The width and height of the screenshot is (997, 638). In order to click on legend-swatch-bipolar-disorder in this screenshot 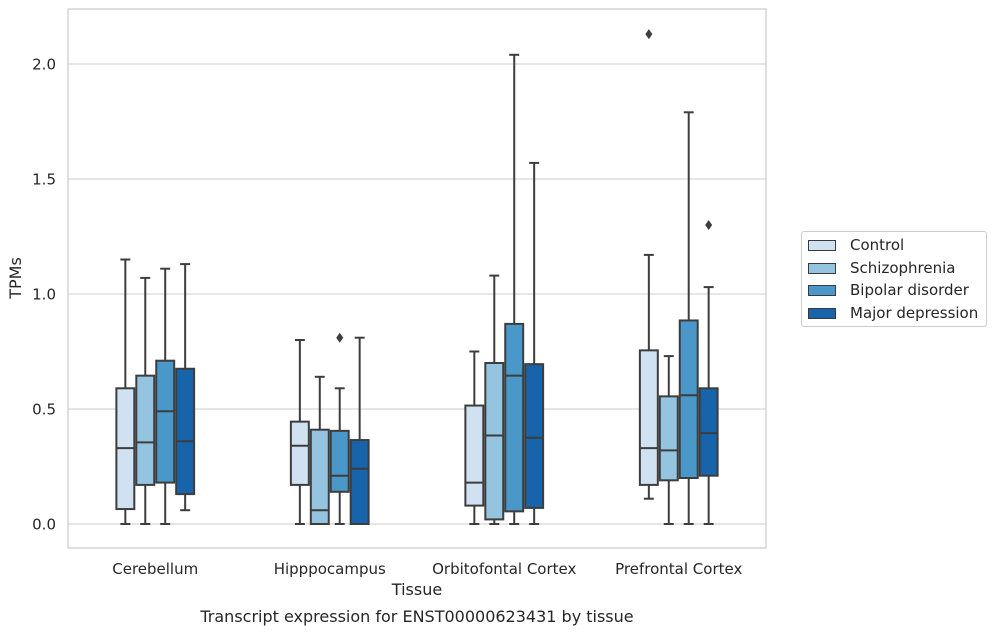, I will do `click(822, 290)`.